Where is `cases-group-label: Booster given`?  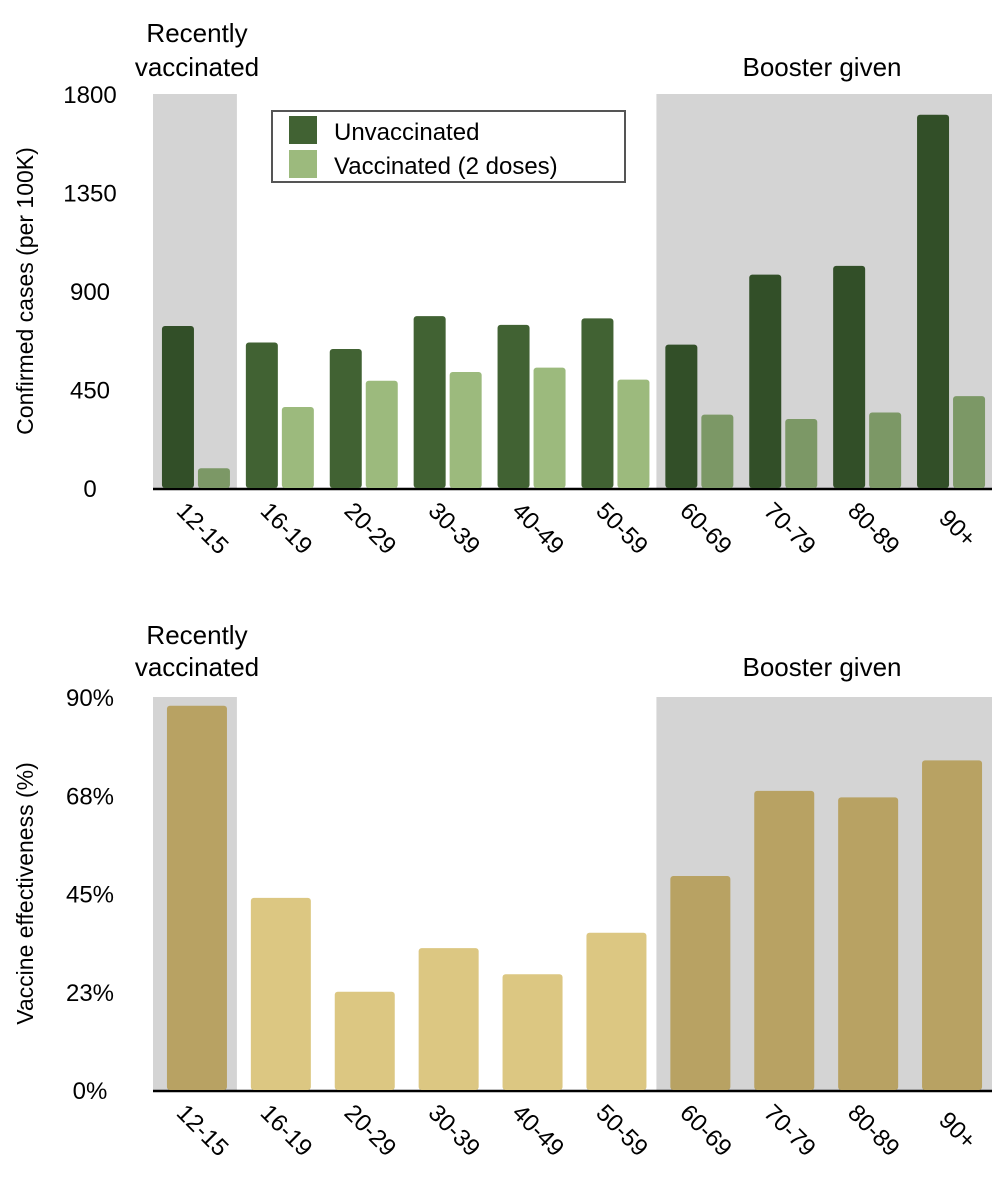
cases-group-label: Booster given is located at coordinates (822, 67).